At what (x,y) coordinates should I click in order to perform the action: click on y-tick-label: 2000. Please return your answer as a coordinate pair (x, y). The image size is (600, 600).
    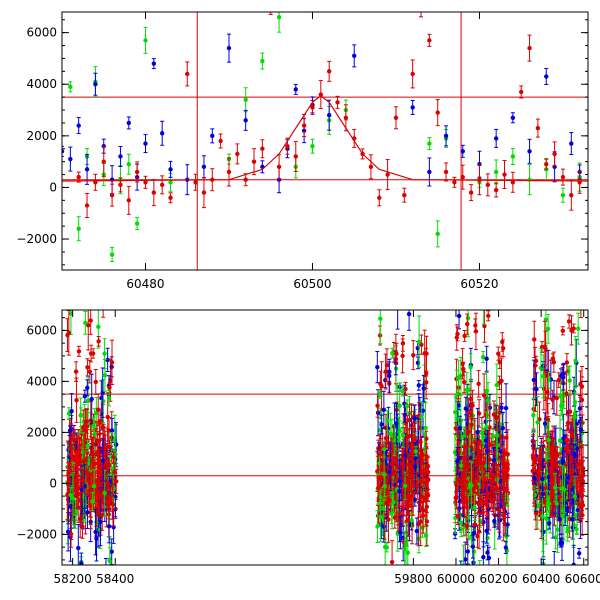
    Looking at the image, I should click on (41, 136).